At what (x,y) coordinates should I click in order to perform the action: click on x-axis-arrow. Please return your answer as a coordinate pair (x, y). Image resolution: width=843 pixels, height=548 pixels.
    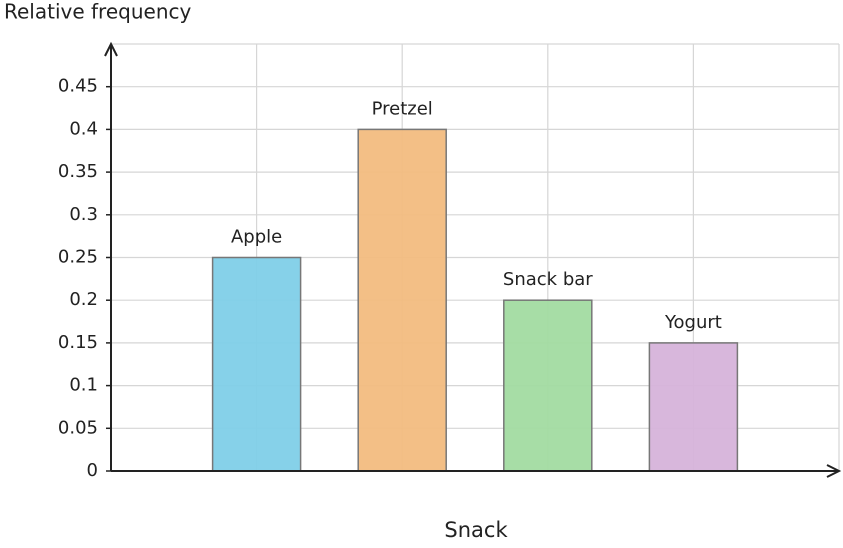
    Looking at the image, I should click on (834, 471).